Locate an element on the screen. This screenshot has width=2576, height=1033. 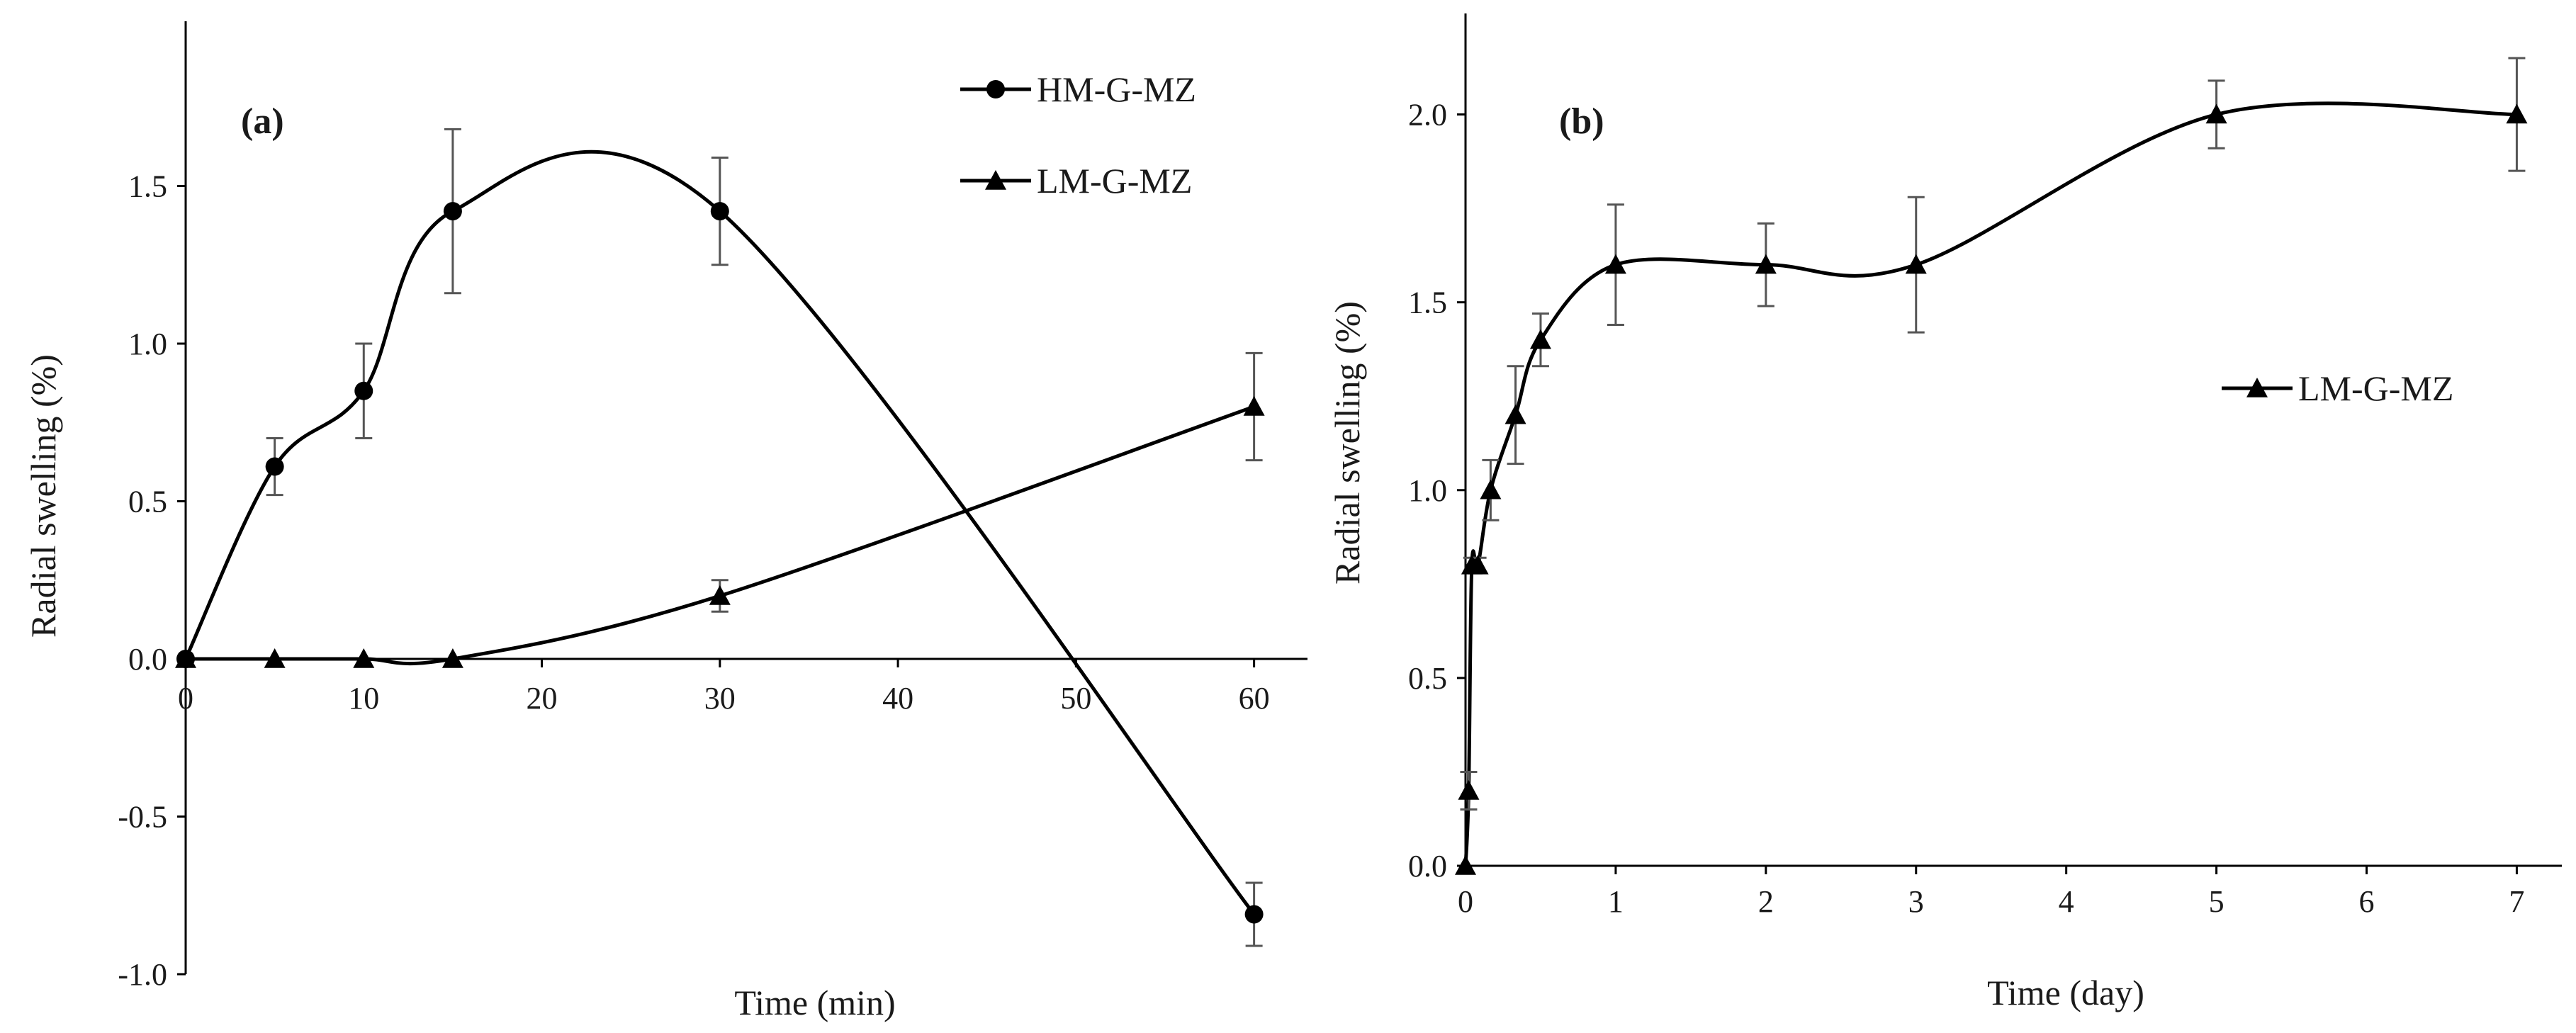
x-tick-label: 1 is located at coordinates (1616, 901).